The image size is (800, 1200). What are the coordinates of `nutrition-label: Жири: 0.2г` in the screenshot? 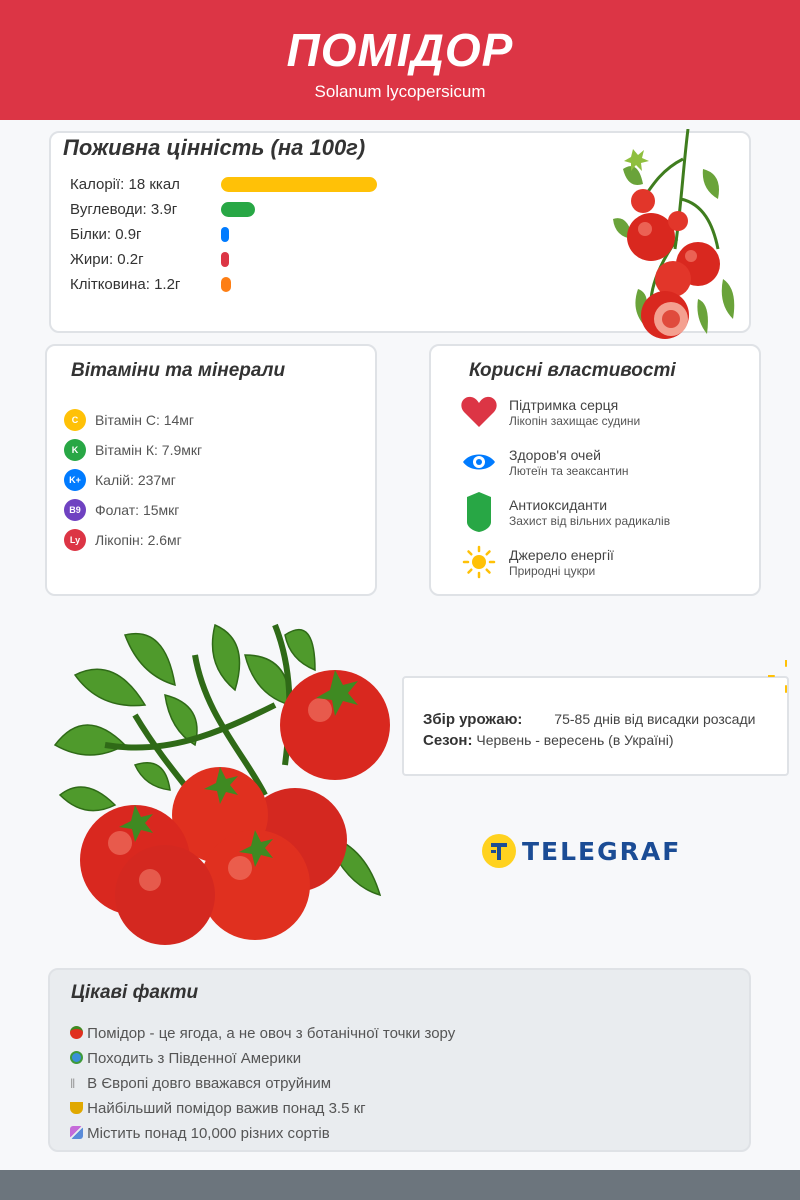 It's located at (107, 259).